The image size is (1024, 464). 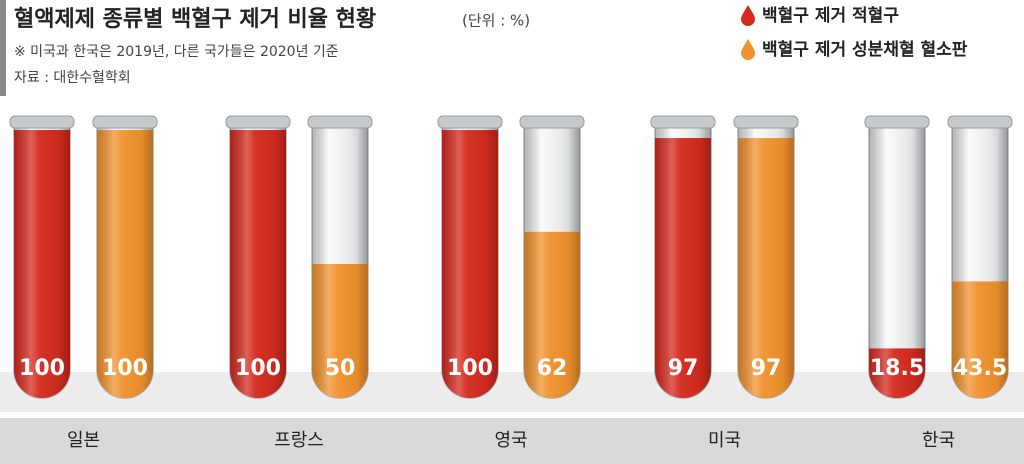 What do you see at coordinates (938, 440) in the screenshot?
I see `x-tick-label: 한국` at bounding box center [938, 440].